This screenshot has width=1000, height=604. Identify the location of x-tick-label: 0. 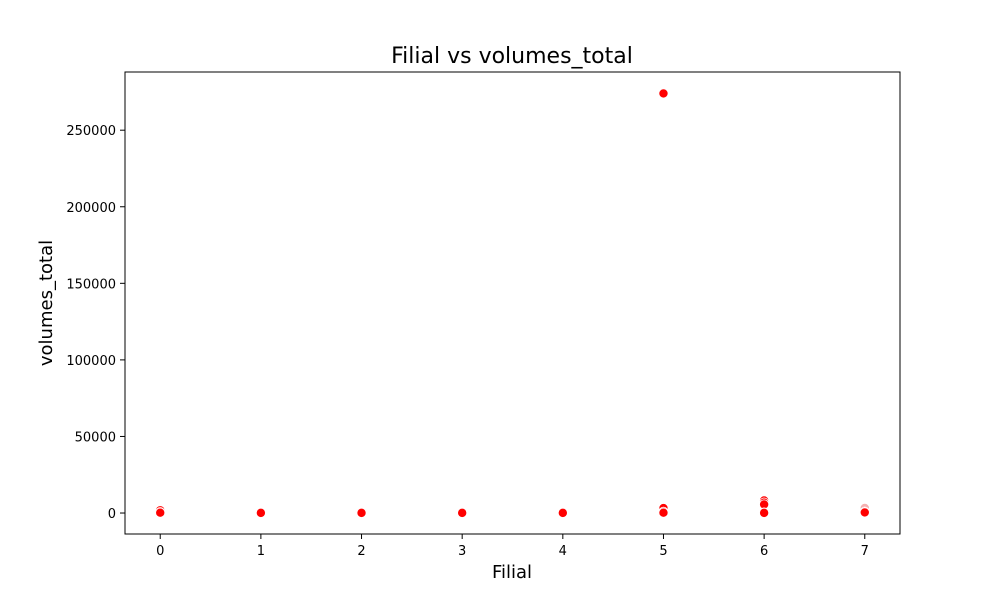
(160, 551).